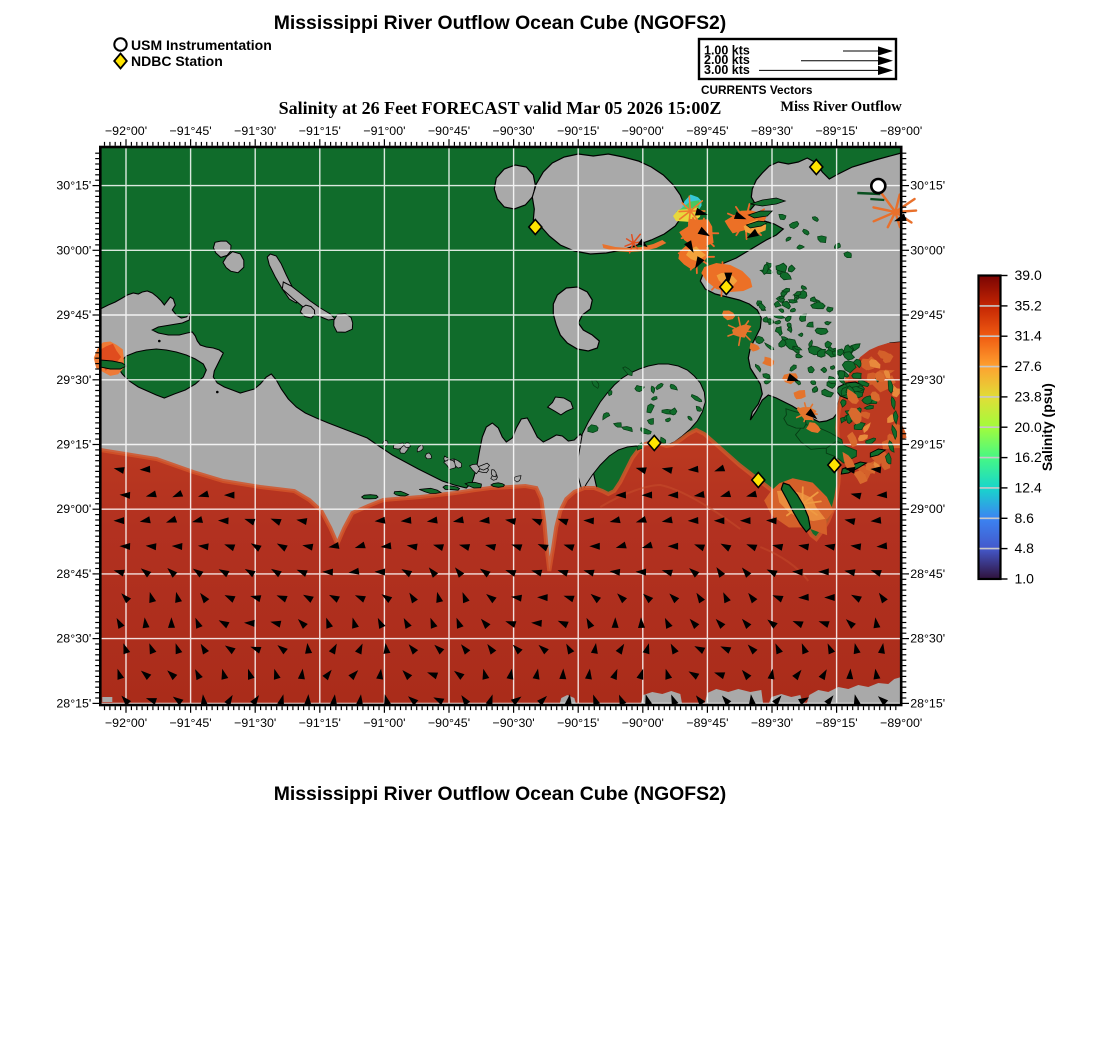 This screenshot has width=1100, height=1055. What do you see at coordinates (177, 61) in the screenshot?
I see `svg-text: NDBC Station` at bounding box center [177, 61].